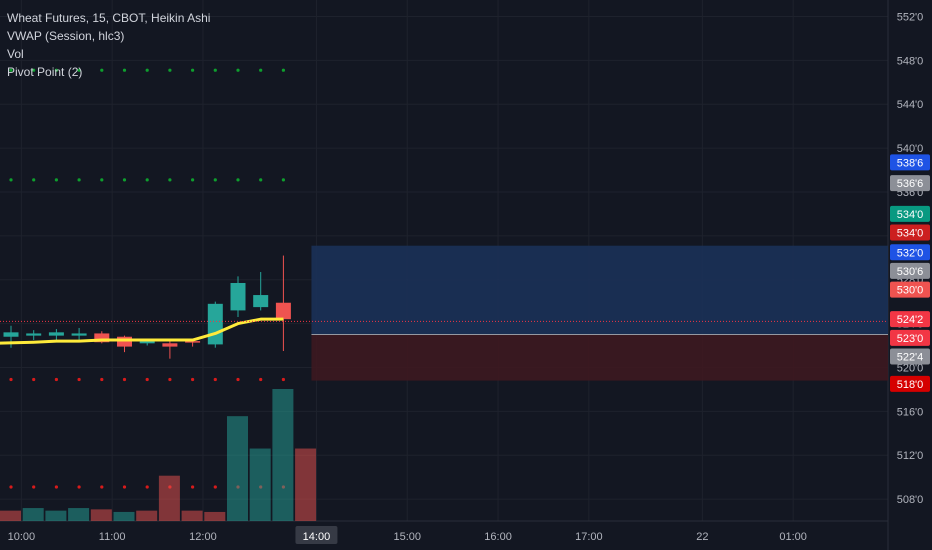 The width and height of the screenshot is (932, 550). What do you see at coordinates (45, 72) in the screenshot?
I see `legend-pivot: Pivot Point (2)` at bounding box center [45, 72].